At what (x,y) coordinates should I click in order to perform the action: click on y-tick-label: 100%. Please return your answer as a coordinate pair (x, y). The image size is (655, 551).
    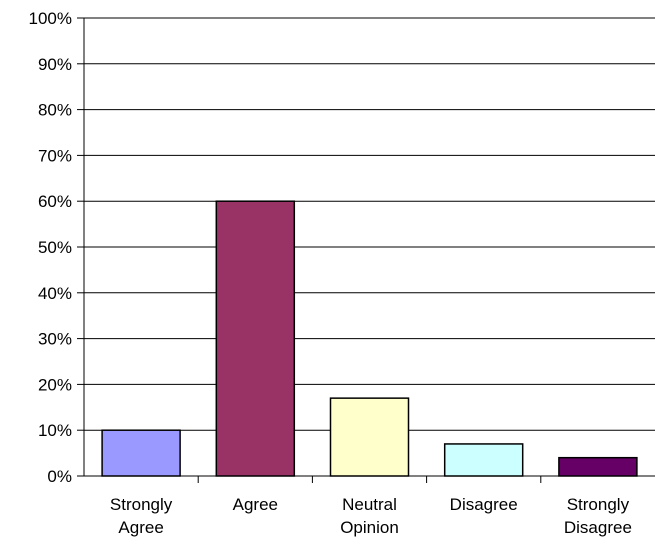
    Looking at the image, I should click on (50, 18).